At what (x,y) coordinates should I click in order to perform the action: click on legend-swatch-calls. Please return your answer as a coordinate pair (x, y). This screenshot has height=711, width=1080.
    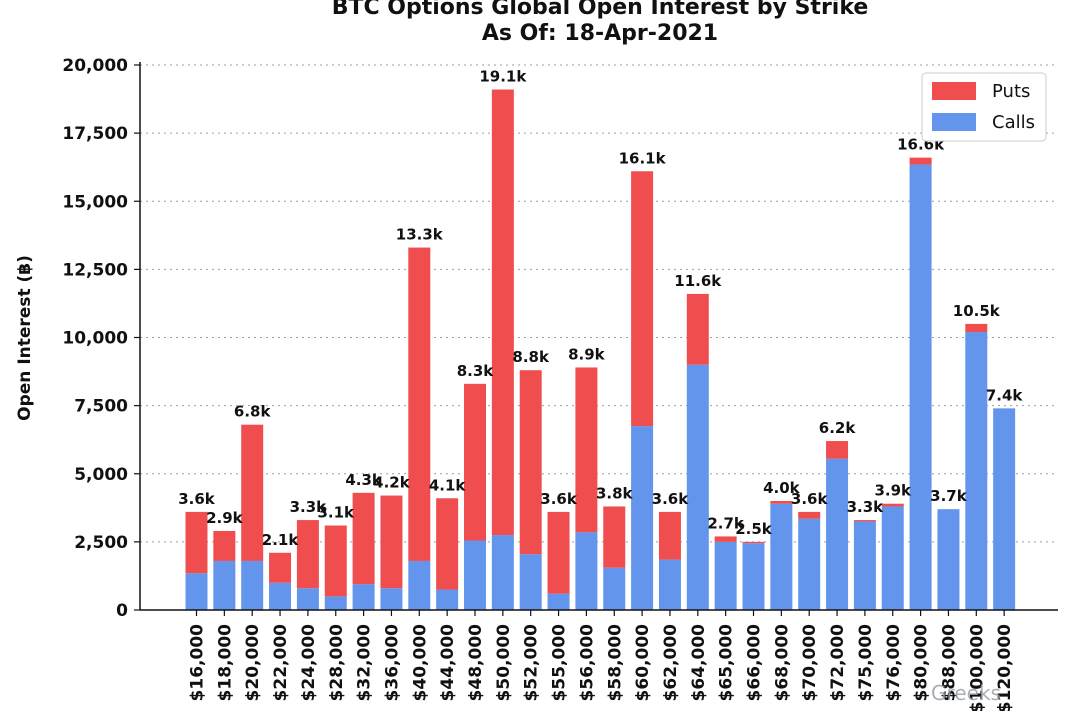
    Looking at the image, I should click on (954, 122).